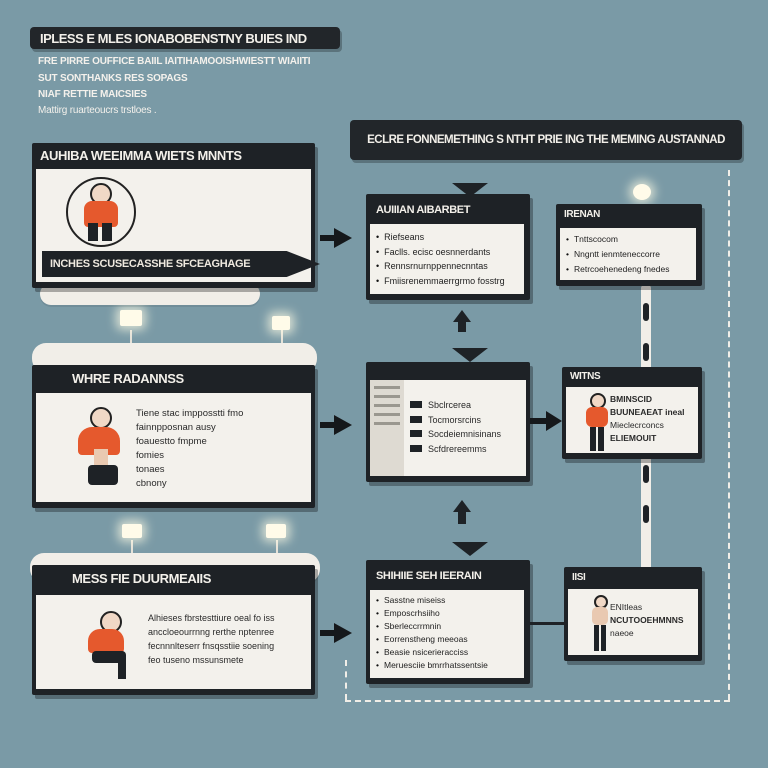 Image resolution: width=768 pixels, height=768 pixels. I want to click on list-item: Rennsrnurnppennecnntas, so click(447, 266).